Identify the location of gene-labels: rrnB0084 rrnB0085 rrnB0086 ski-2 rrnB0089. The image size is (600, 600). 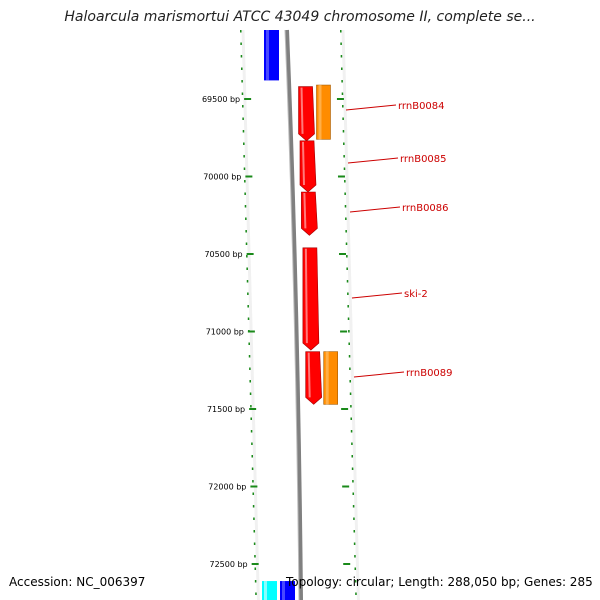
(399, 240).